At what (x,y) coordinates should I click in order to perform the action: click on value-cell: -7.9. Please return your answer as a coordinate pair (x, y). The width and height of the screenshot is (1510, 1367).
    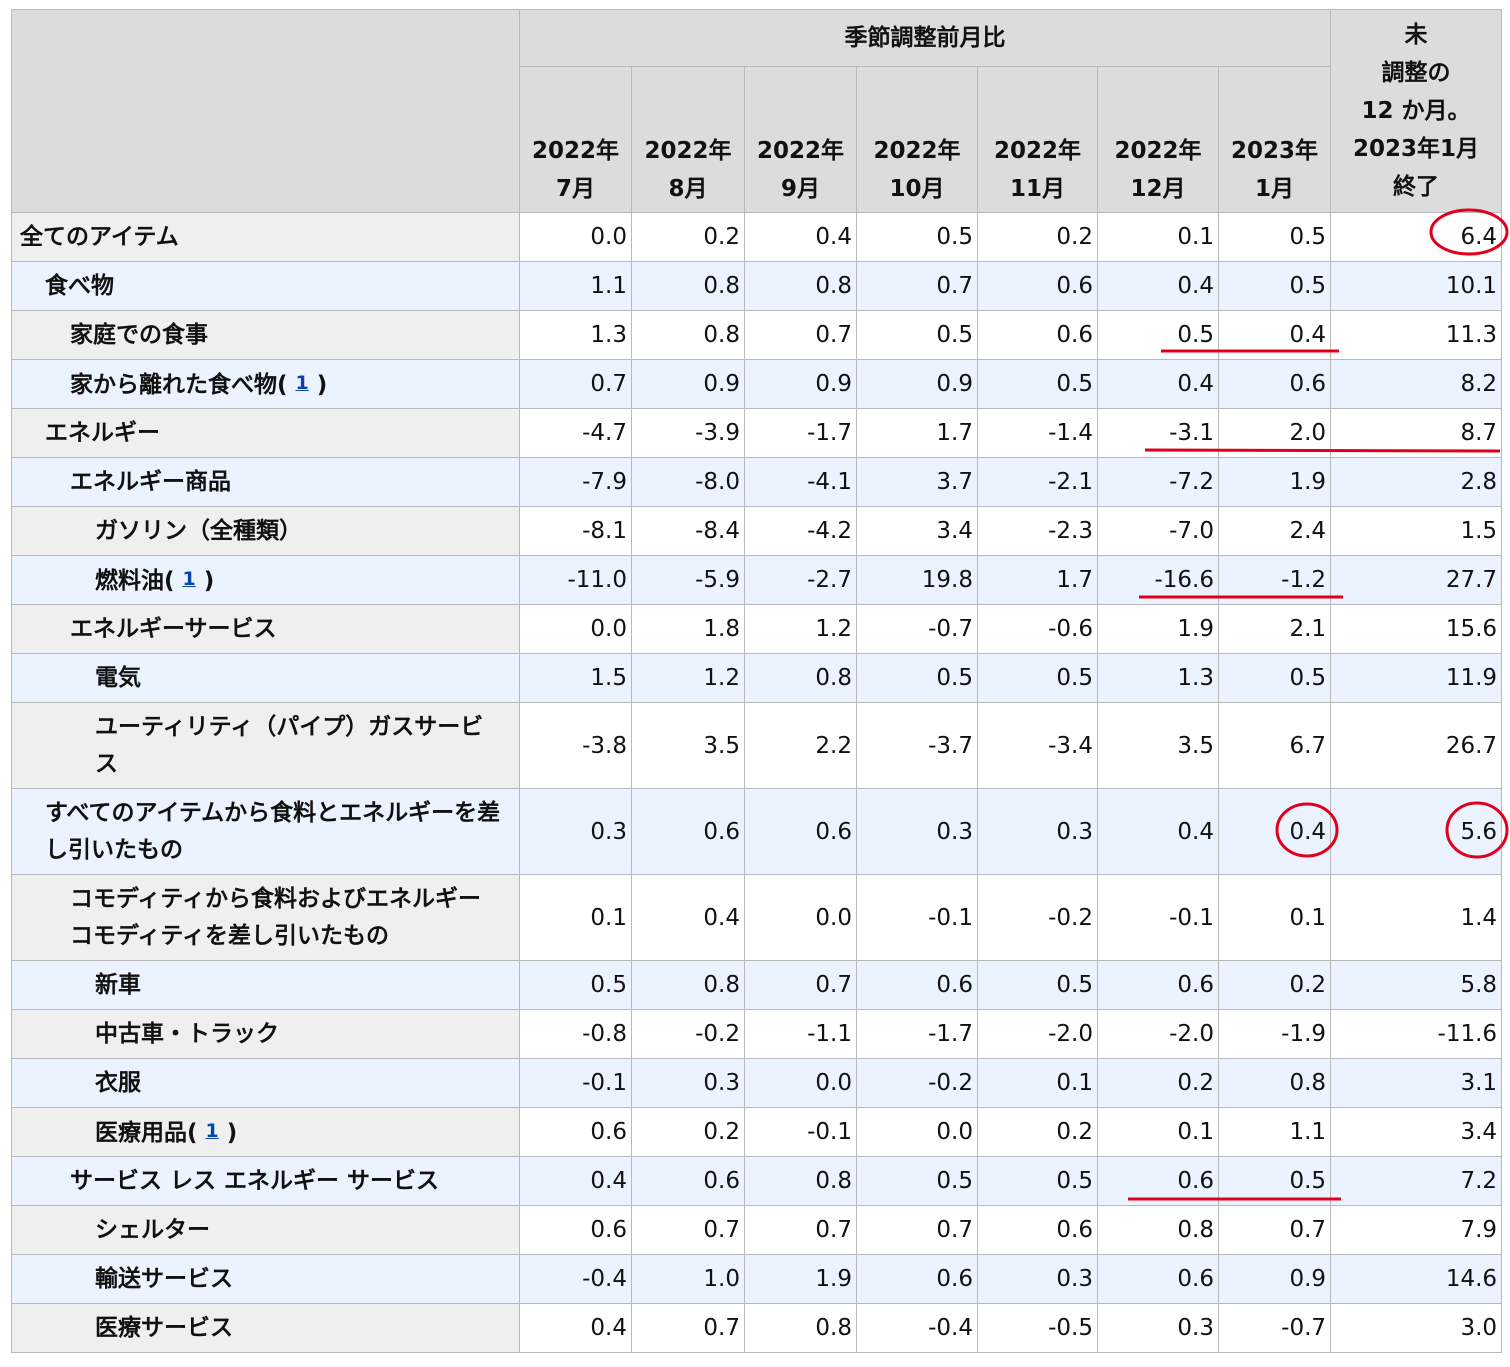
    Looking at the image, I should click on (575, 482).